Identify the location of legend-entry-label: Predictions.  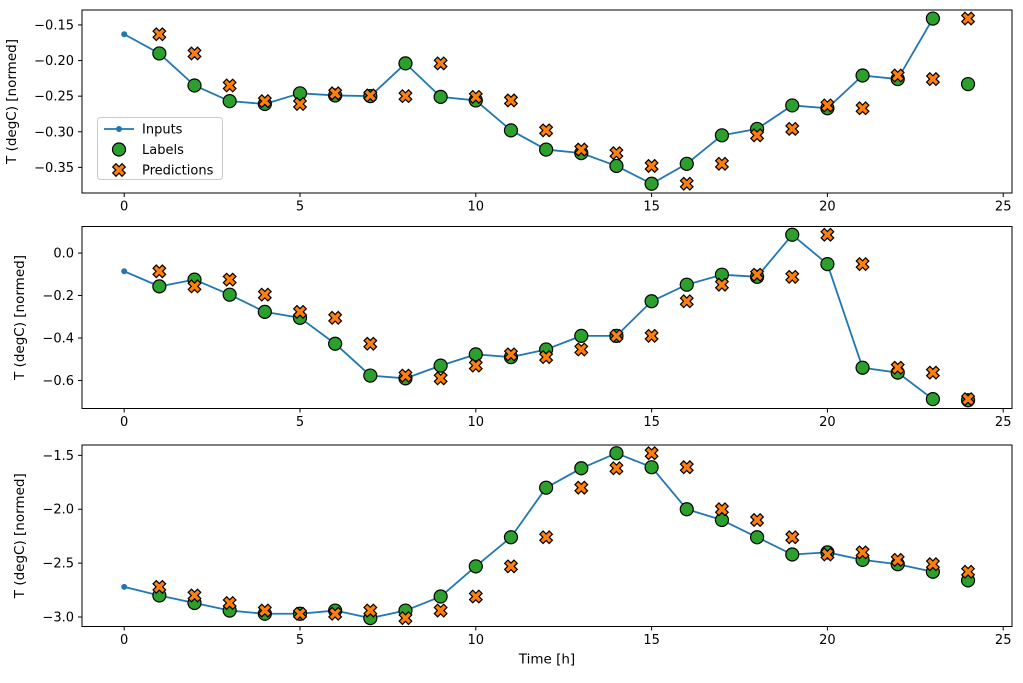
(178, 171).